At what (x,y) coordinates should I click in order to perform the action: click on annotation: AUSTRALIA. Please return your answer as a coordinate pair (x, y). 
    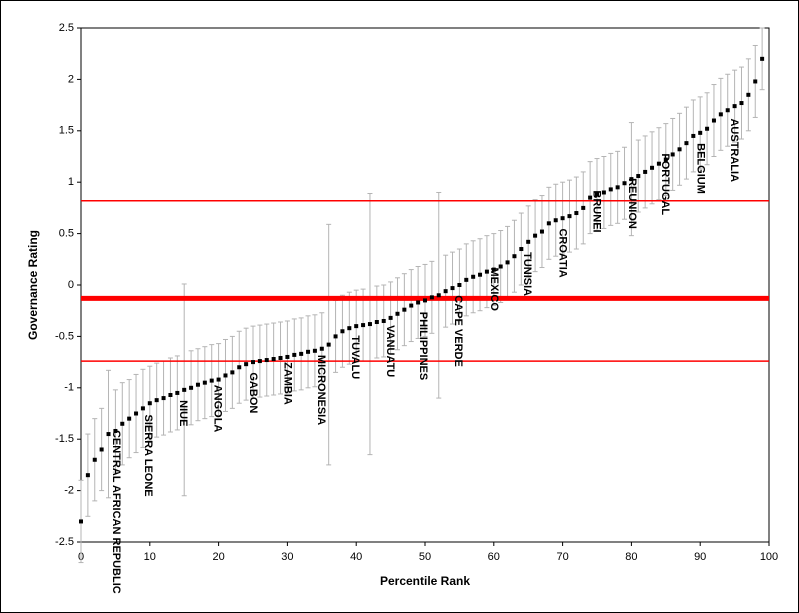
    Looking at the image, I should click on (734, 150).